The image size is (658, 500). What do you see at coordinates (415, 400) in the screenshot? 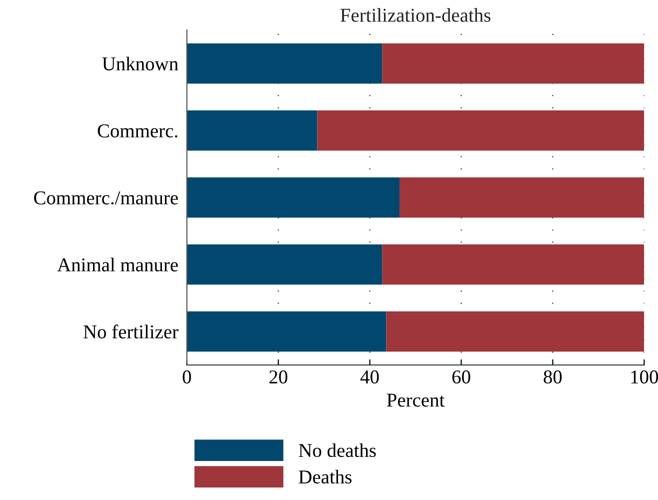
I see `x-axis-title: Percent` at bounding box center [415, 400].